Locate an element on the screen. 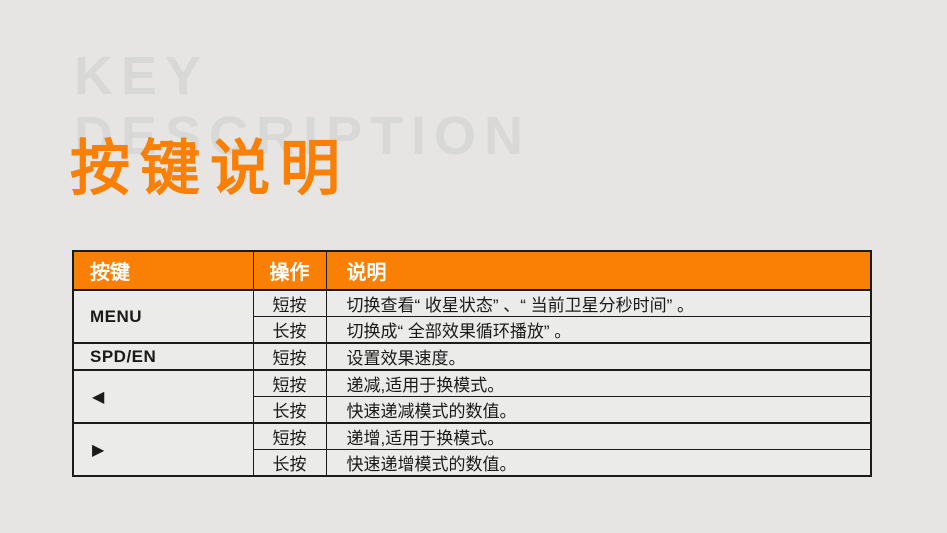  watermark-line-key: KEY is located at coordinates (142, 76).